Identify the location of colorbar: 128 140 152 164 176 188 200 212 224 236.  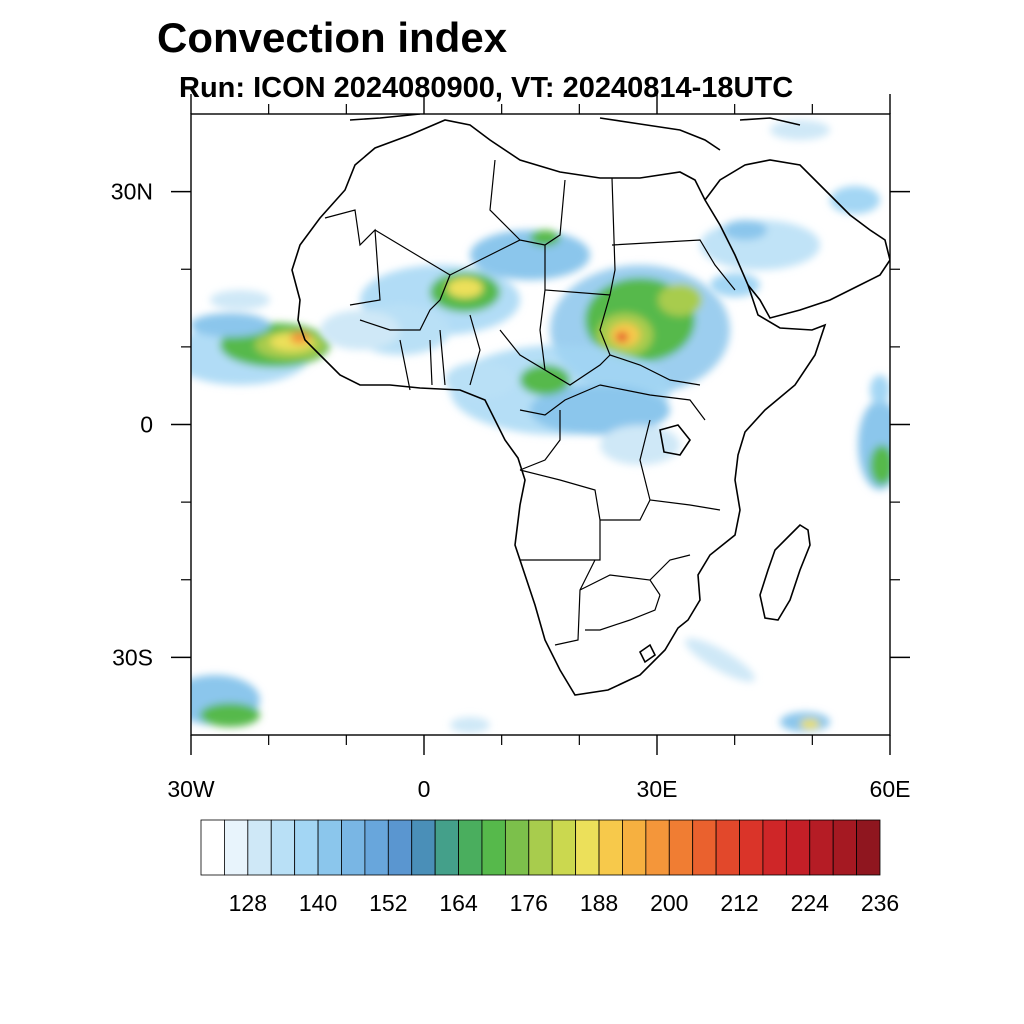
(549, 867).